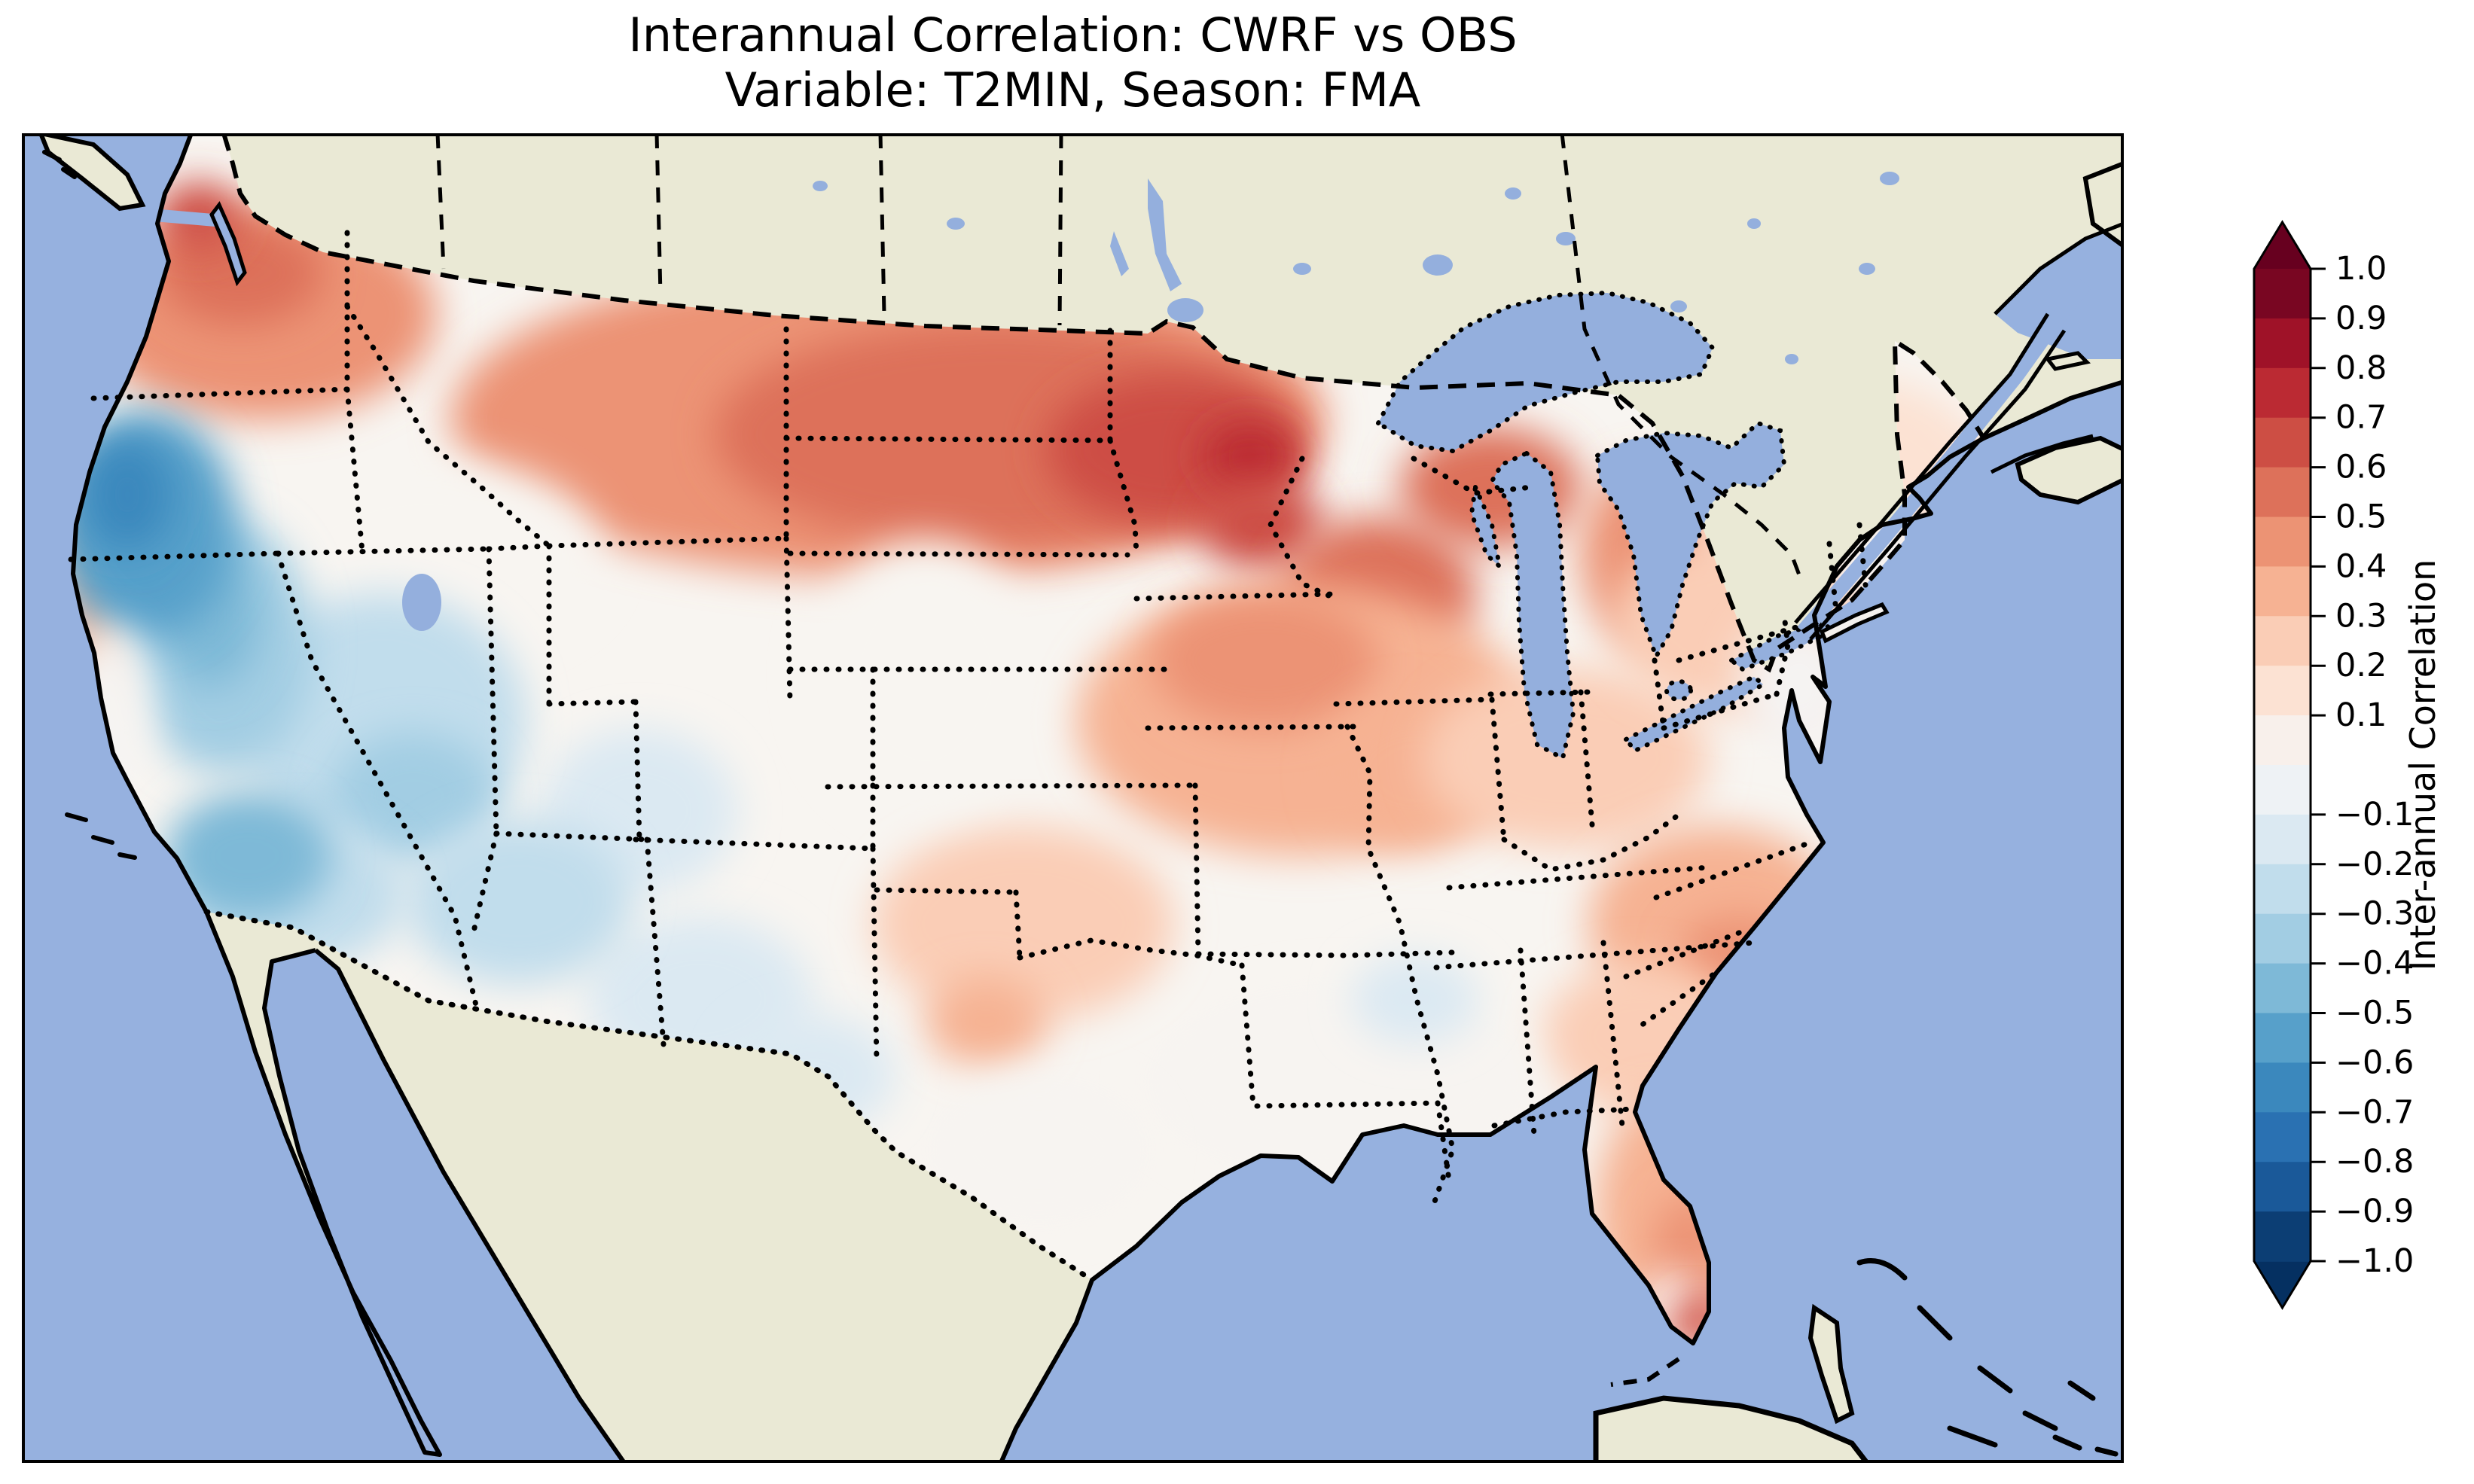 This screenshot has height=1484, width=2474. I want to click on nb-coast, so click(2053, 409).